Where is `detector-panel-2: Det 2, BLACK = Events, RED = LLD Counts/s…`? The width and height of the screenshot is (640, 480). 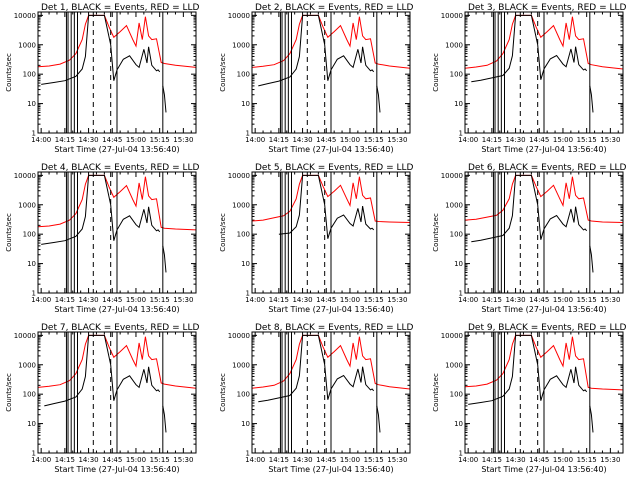 detector-panel-2: Det 2, BLACK = Events, RED = LLD Counts/s… is located at coordinates (316, 78).